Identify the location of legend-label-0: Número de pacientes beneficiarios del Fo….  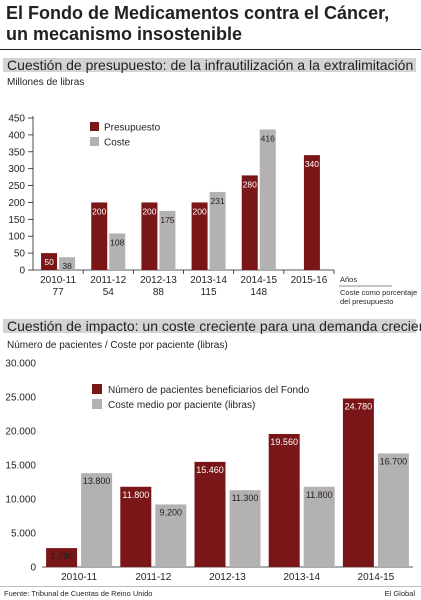
(209, 390).